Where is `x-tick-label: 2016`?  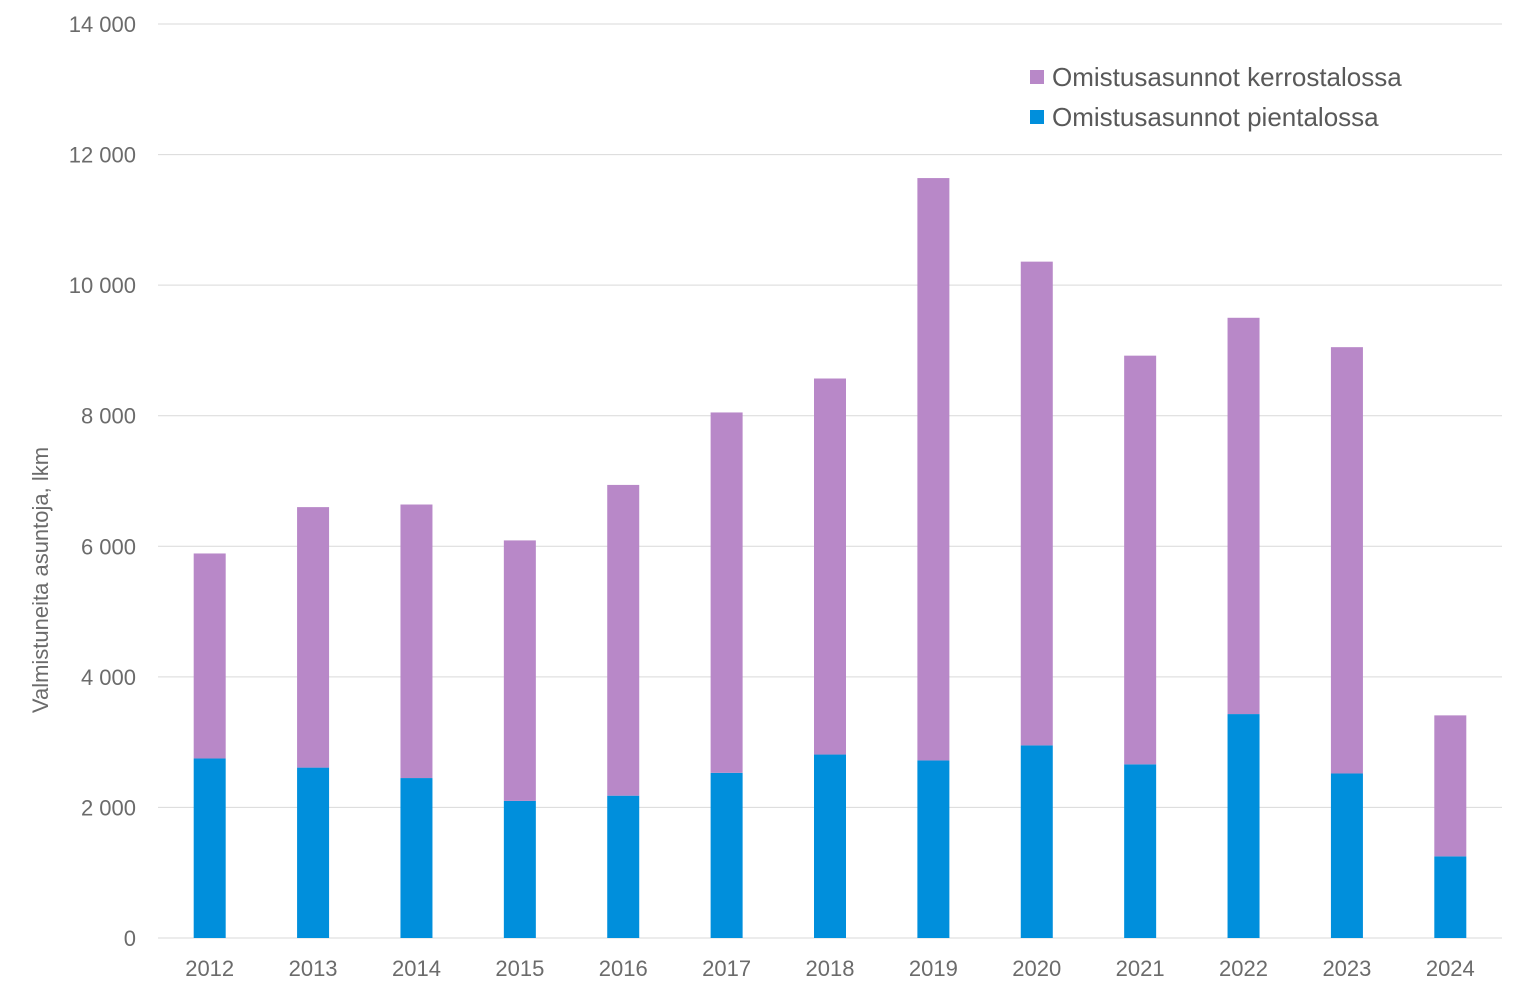 x-tick-label: 2016 is located at coordinates (623, 968).